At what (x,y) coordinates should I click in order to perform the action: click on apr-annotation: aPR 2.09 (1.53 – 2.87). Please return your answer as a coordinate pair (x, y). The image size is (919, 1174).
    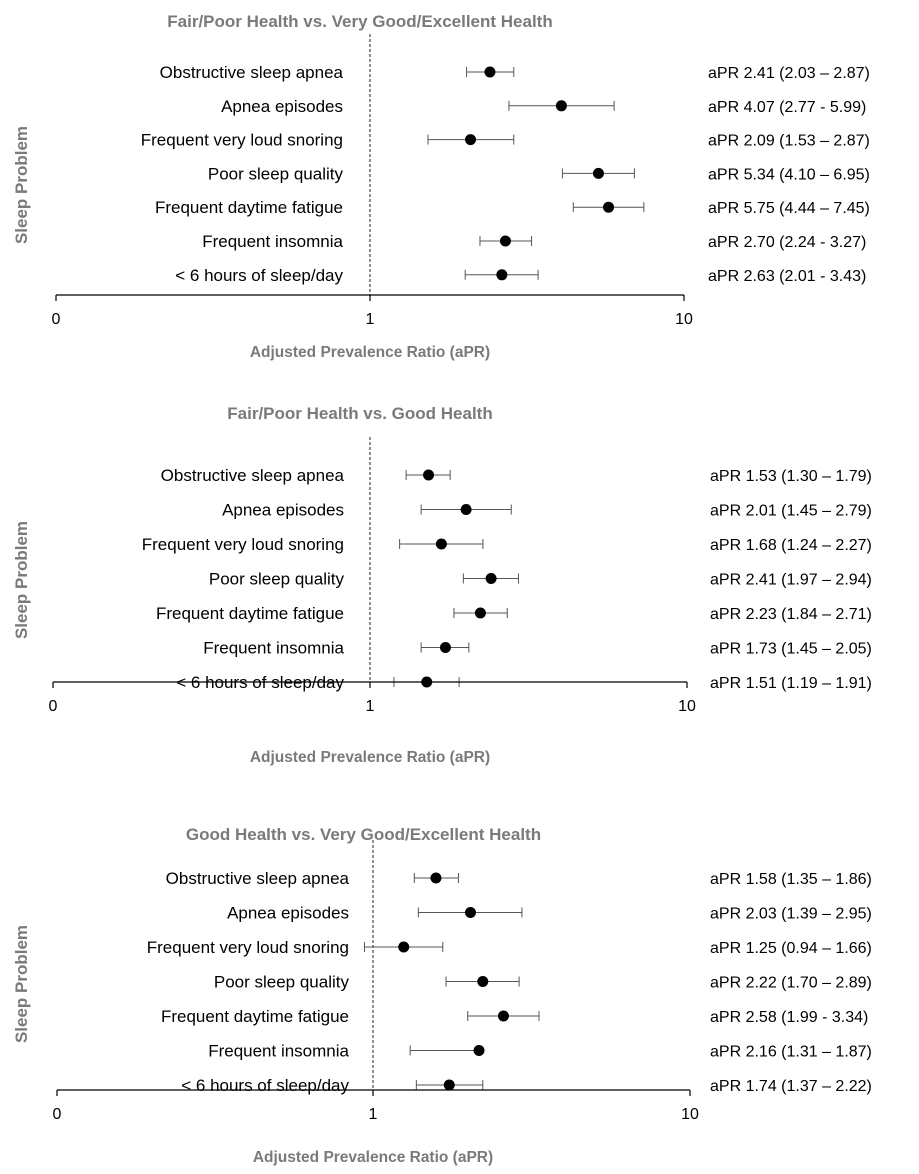
    Looking at the image, I should click on (789, 141).